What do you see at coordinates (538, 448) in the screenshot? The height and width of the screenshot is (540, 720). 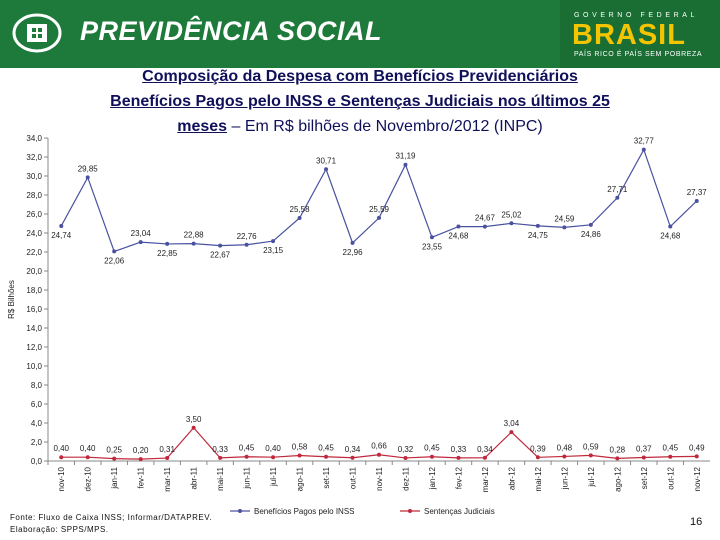 I see `data-label: 0,39` at bounding box center [538, 448].